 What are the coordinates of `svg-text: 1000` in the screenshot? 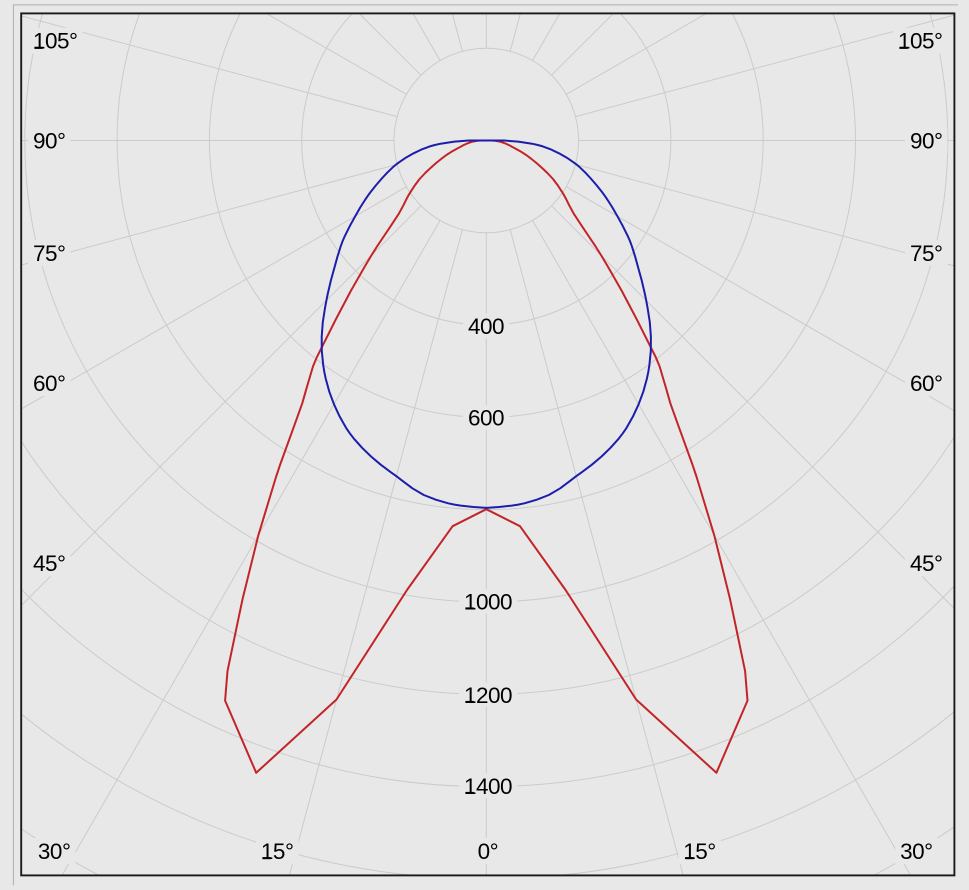 It's located at (488, 601).